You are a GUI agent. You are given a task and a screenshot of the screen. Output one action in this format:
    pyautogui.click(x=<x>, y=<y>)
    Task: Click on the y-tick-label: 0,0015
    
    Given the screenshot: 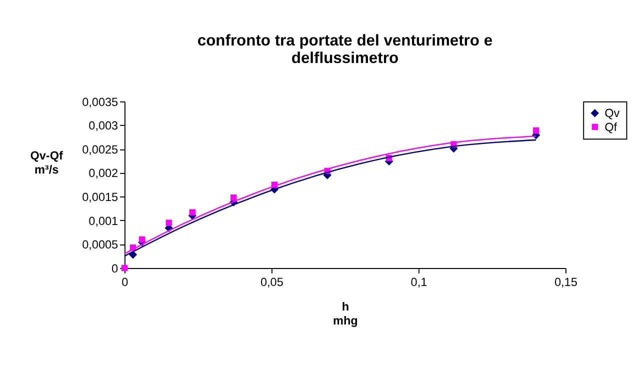 What is the action you would take?
    pyautogui.click(x=100, y=197)
    